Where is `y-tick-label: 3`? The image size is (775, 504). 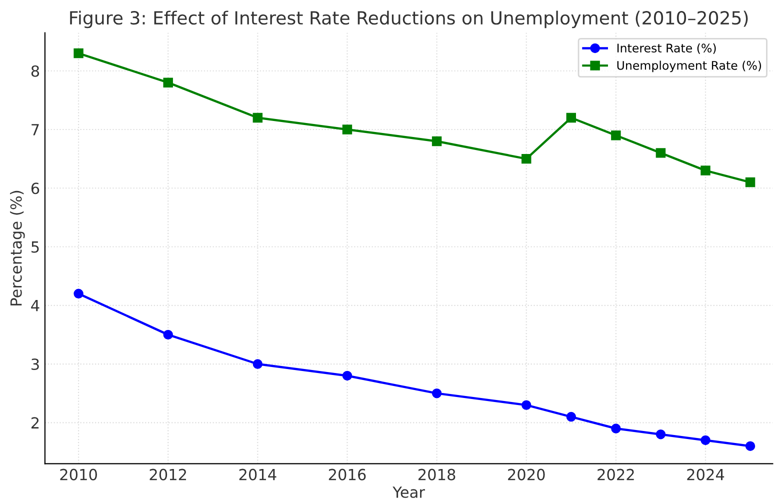
y-tick-label: 3 is located at coordinates (35, 364).